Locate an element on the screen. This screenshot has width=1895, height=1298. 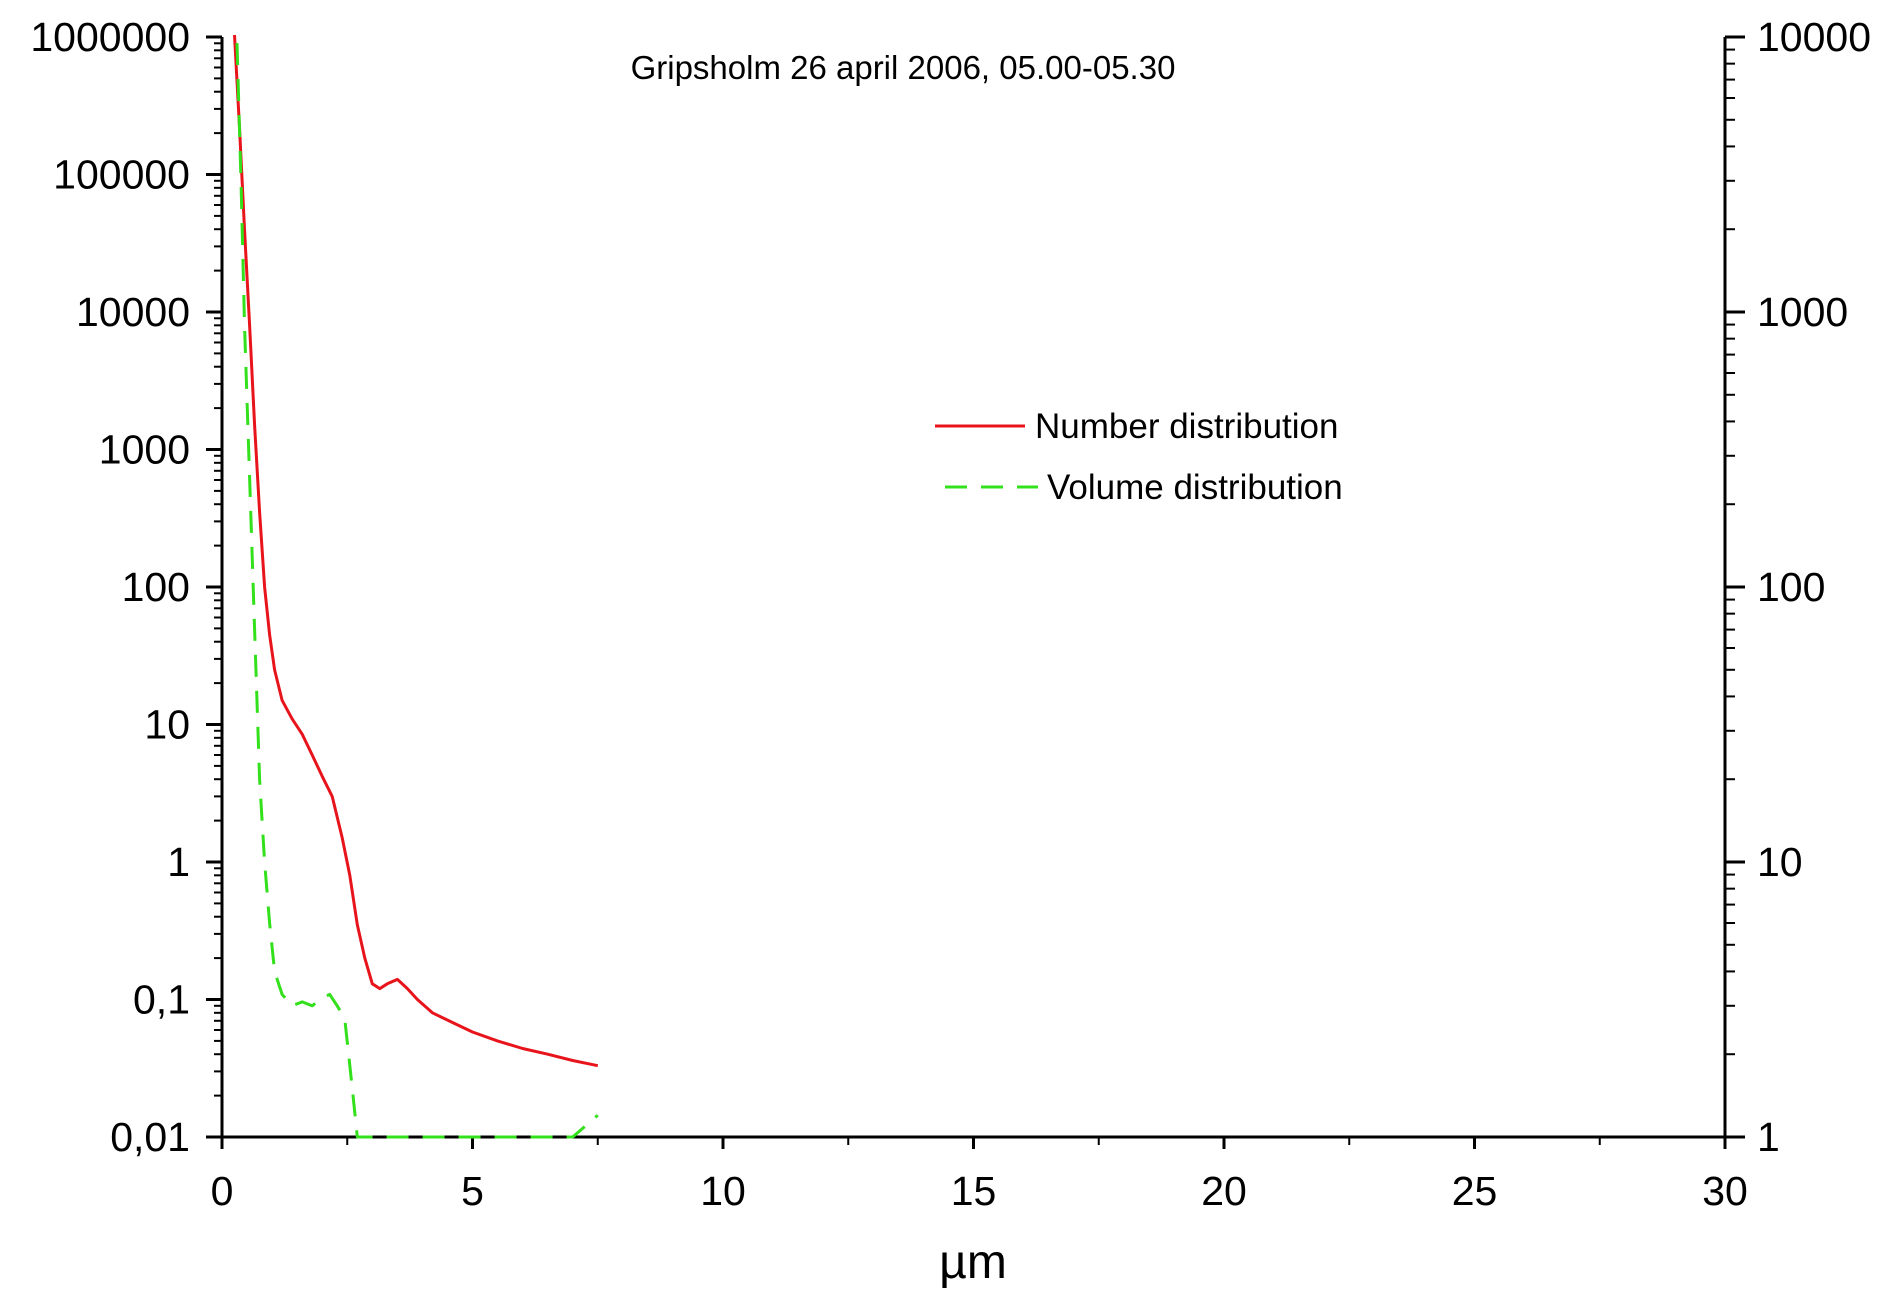
x-tick-label: 5 is located at coordinates (472, 1191).